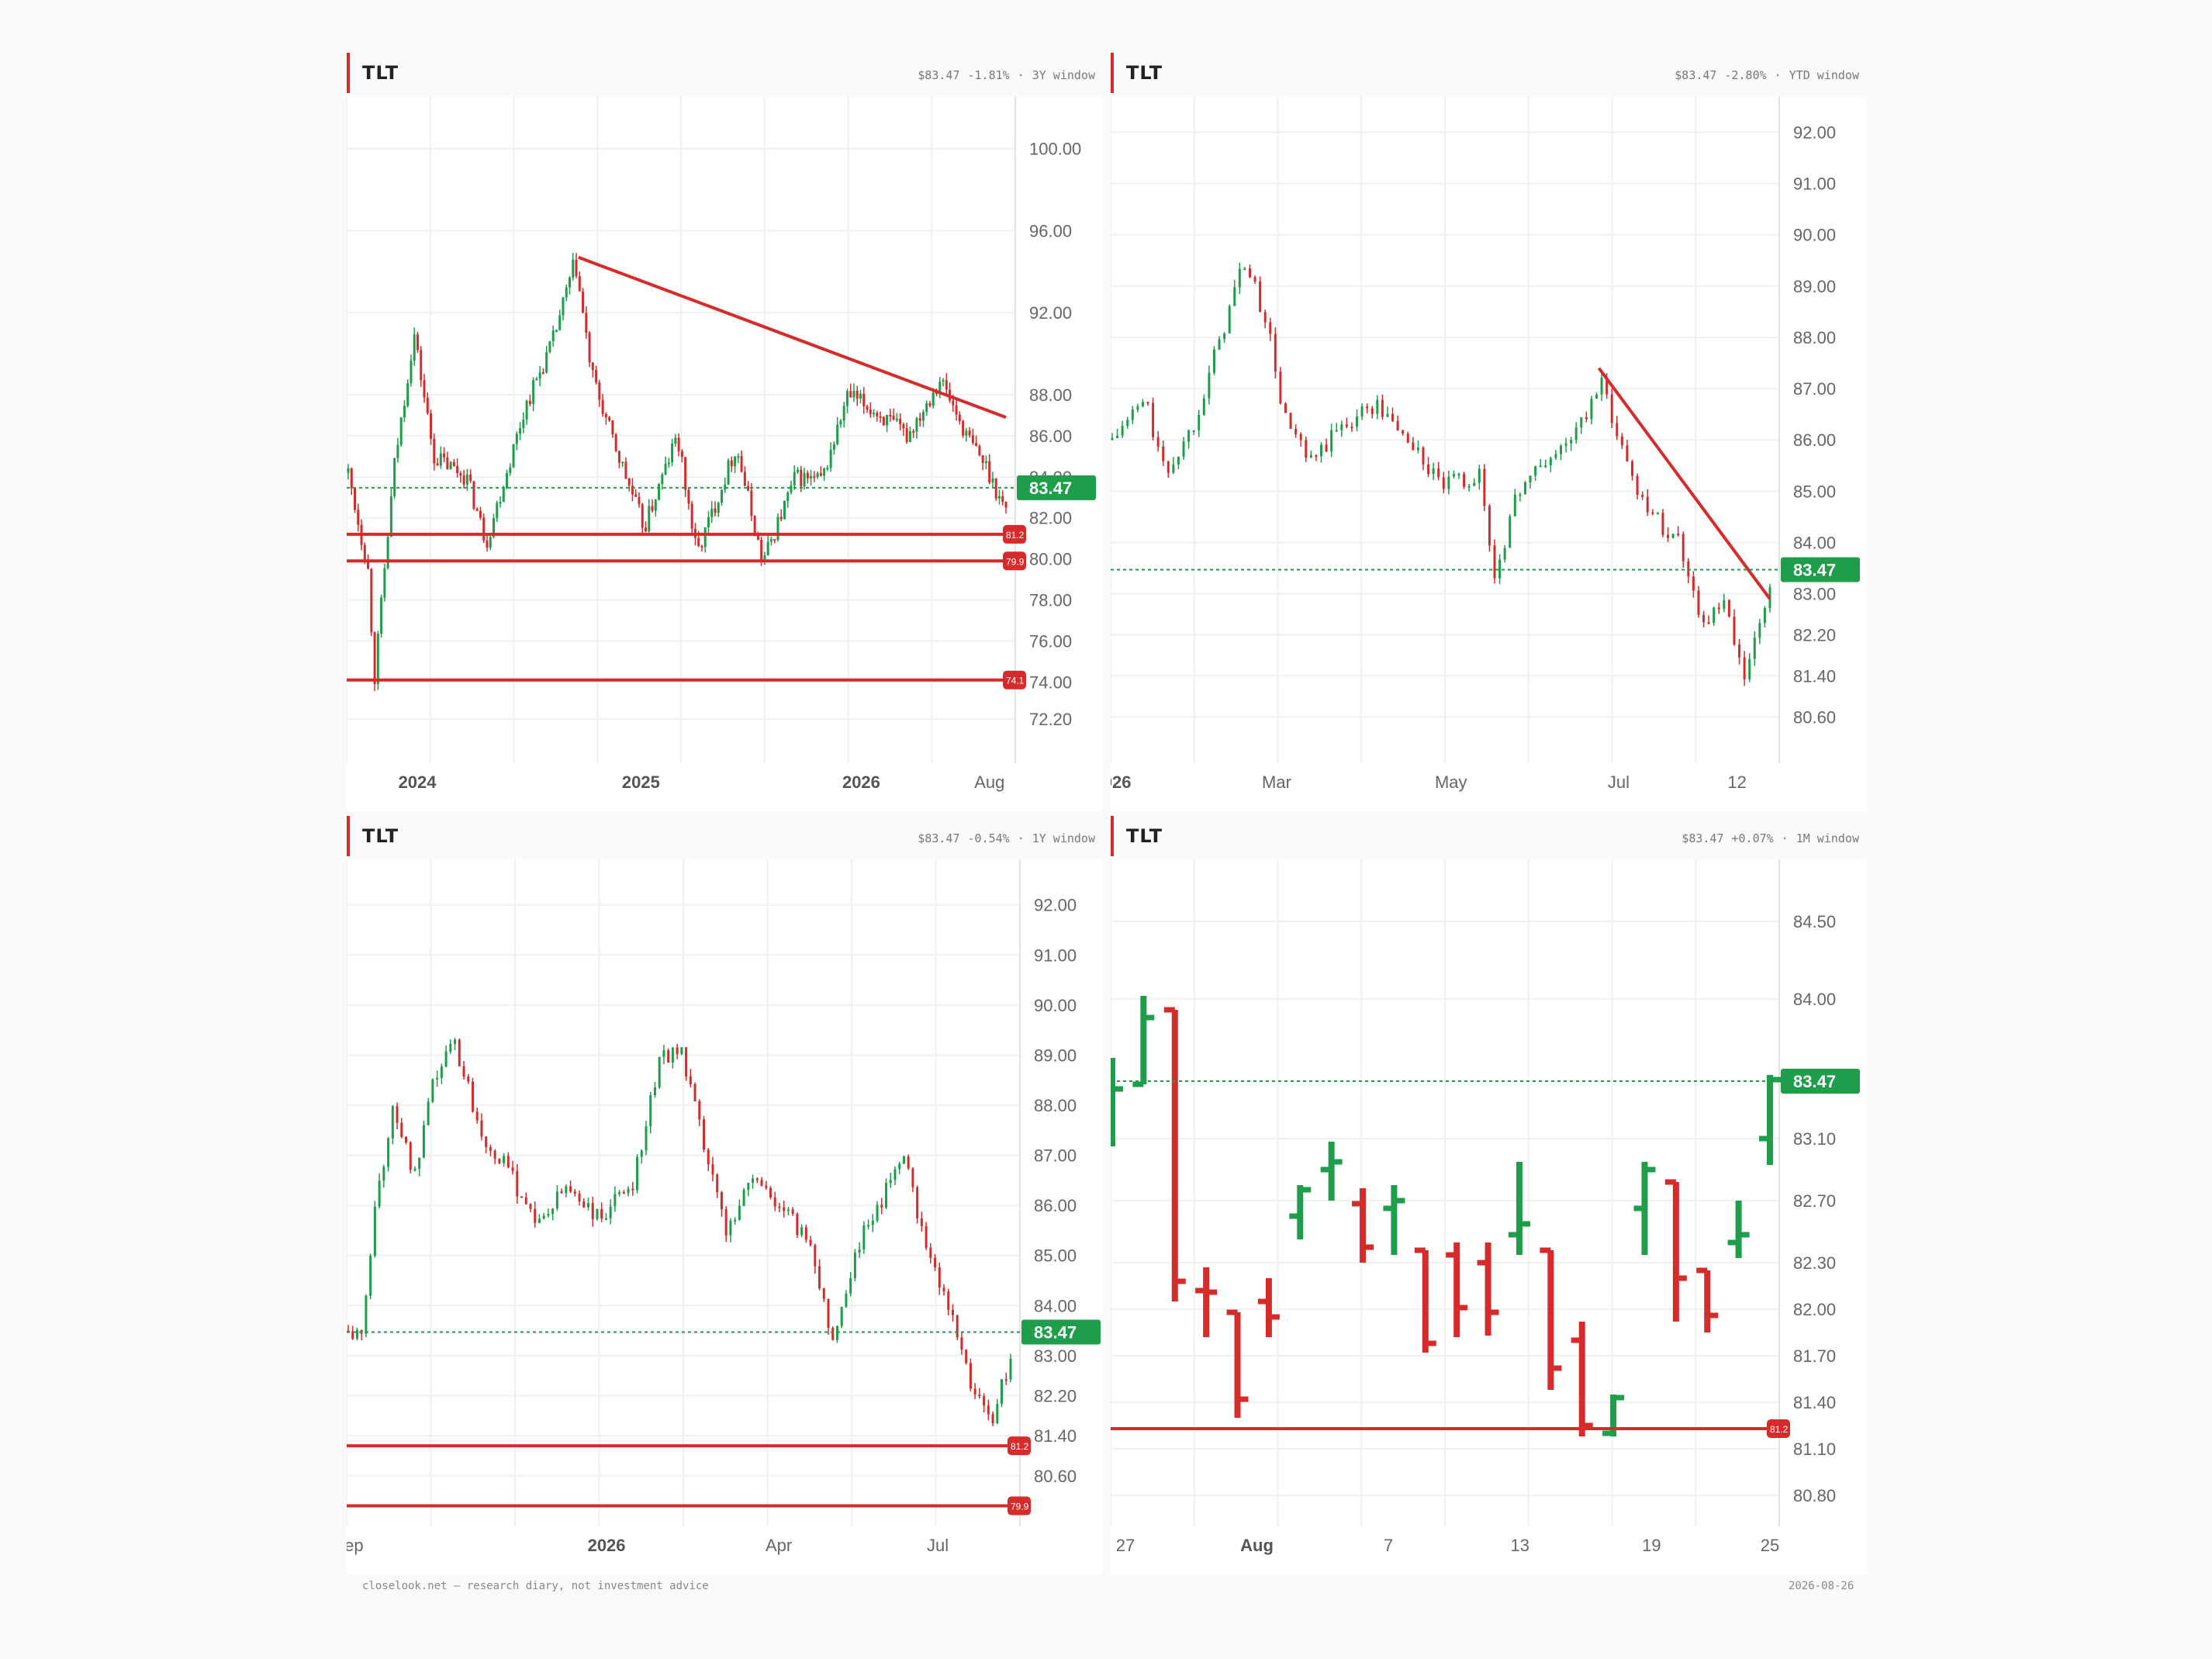  What do you see at coordinates (1814, 337) in the screenshot?
I see `y-tick-label: 88.00` at bounding box center [1814, 337].